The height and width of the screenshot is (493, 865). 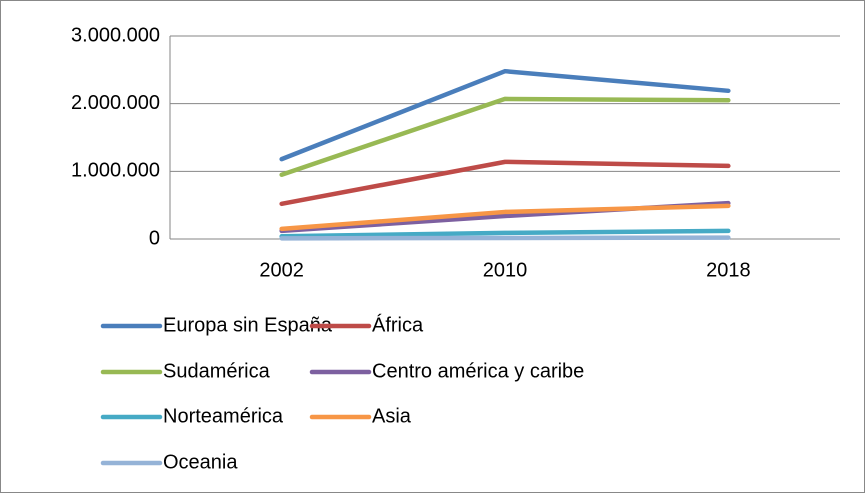 I want to click on legend-label: Sudamérica, so click(x=217, y=371).